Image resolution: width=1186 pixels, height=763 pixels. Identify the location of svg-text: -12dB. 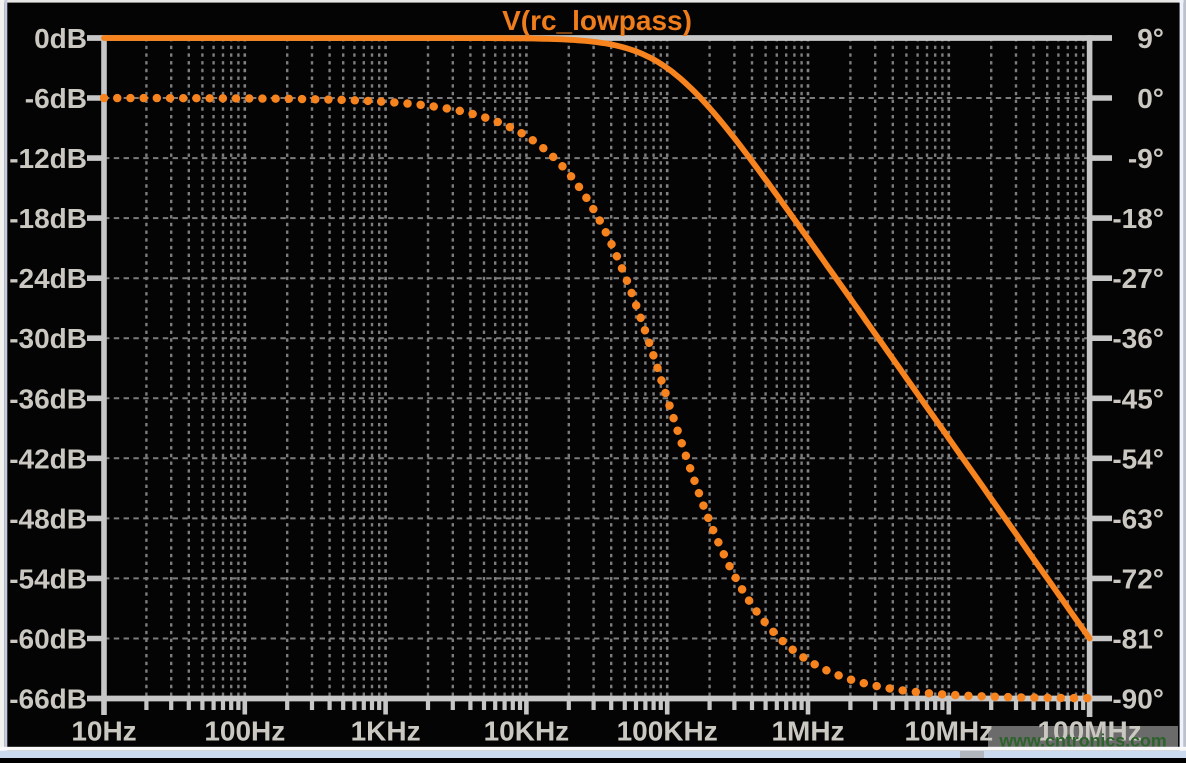
(48, 158).